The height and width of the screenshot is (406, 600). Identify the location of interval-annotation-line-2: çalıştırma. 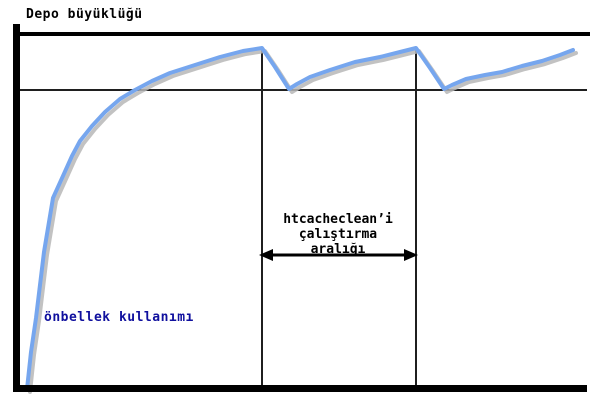
(338, 234).